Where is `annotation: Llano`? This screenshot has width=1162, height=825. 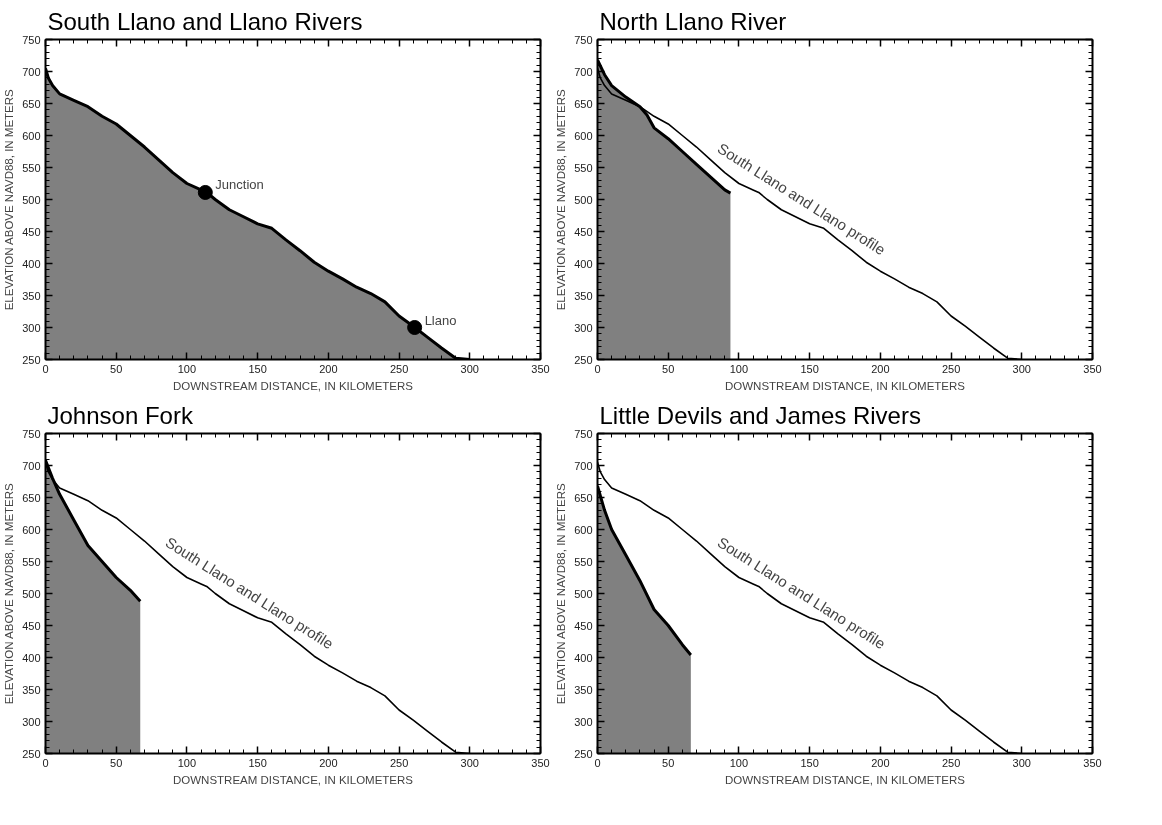
annotation: Llano is located at coordinates (440, 320).